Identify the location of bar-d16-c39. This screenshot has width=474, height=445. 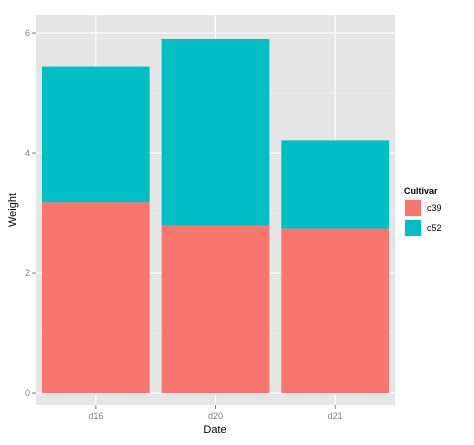
(95, 297).